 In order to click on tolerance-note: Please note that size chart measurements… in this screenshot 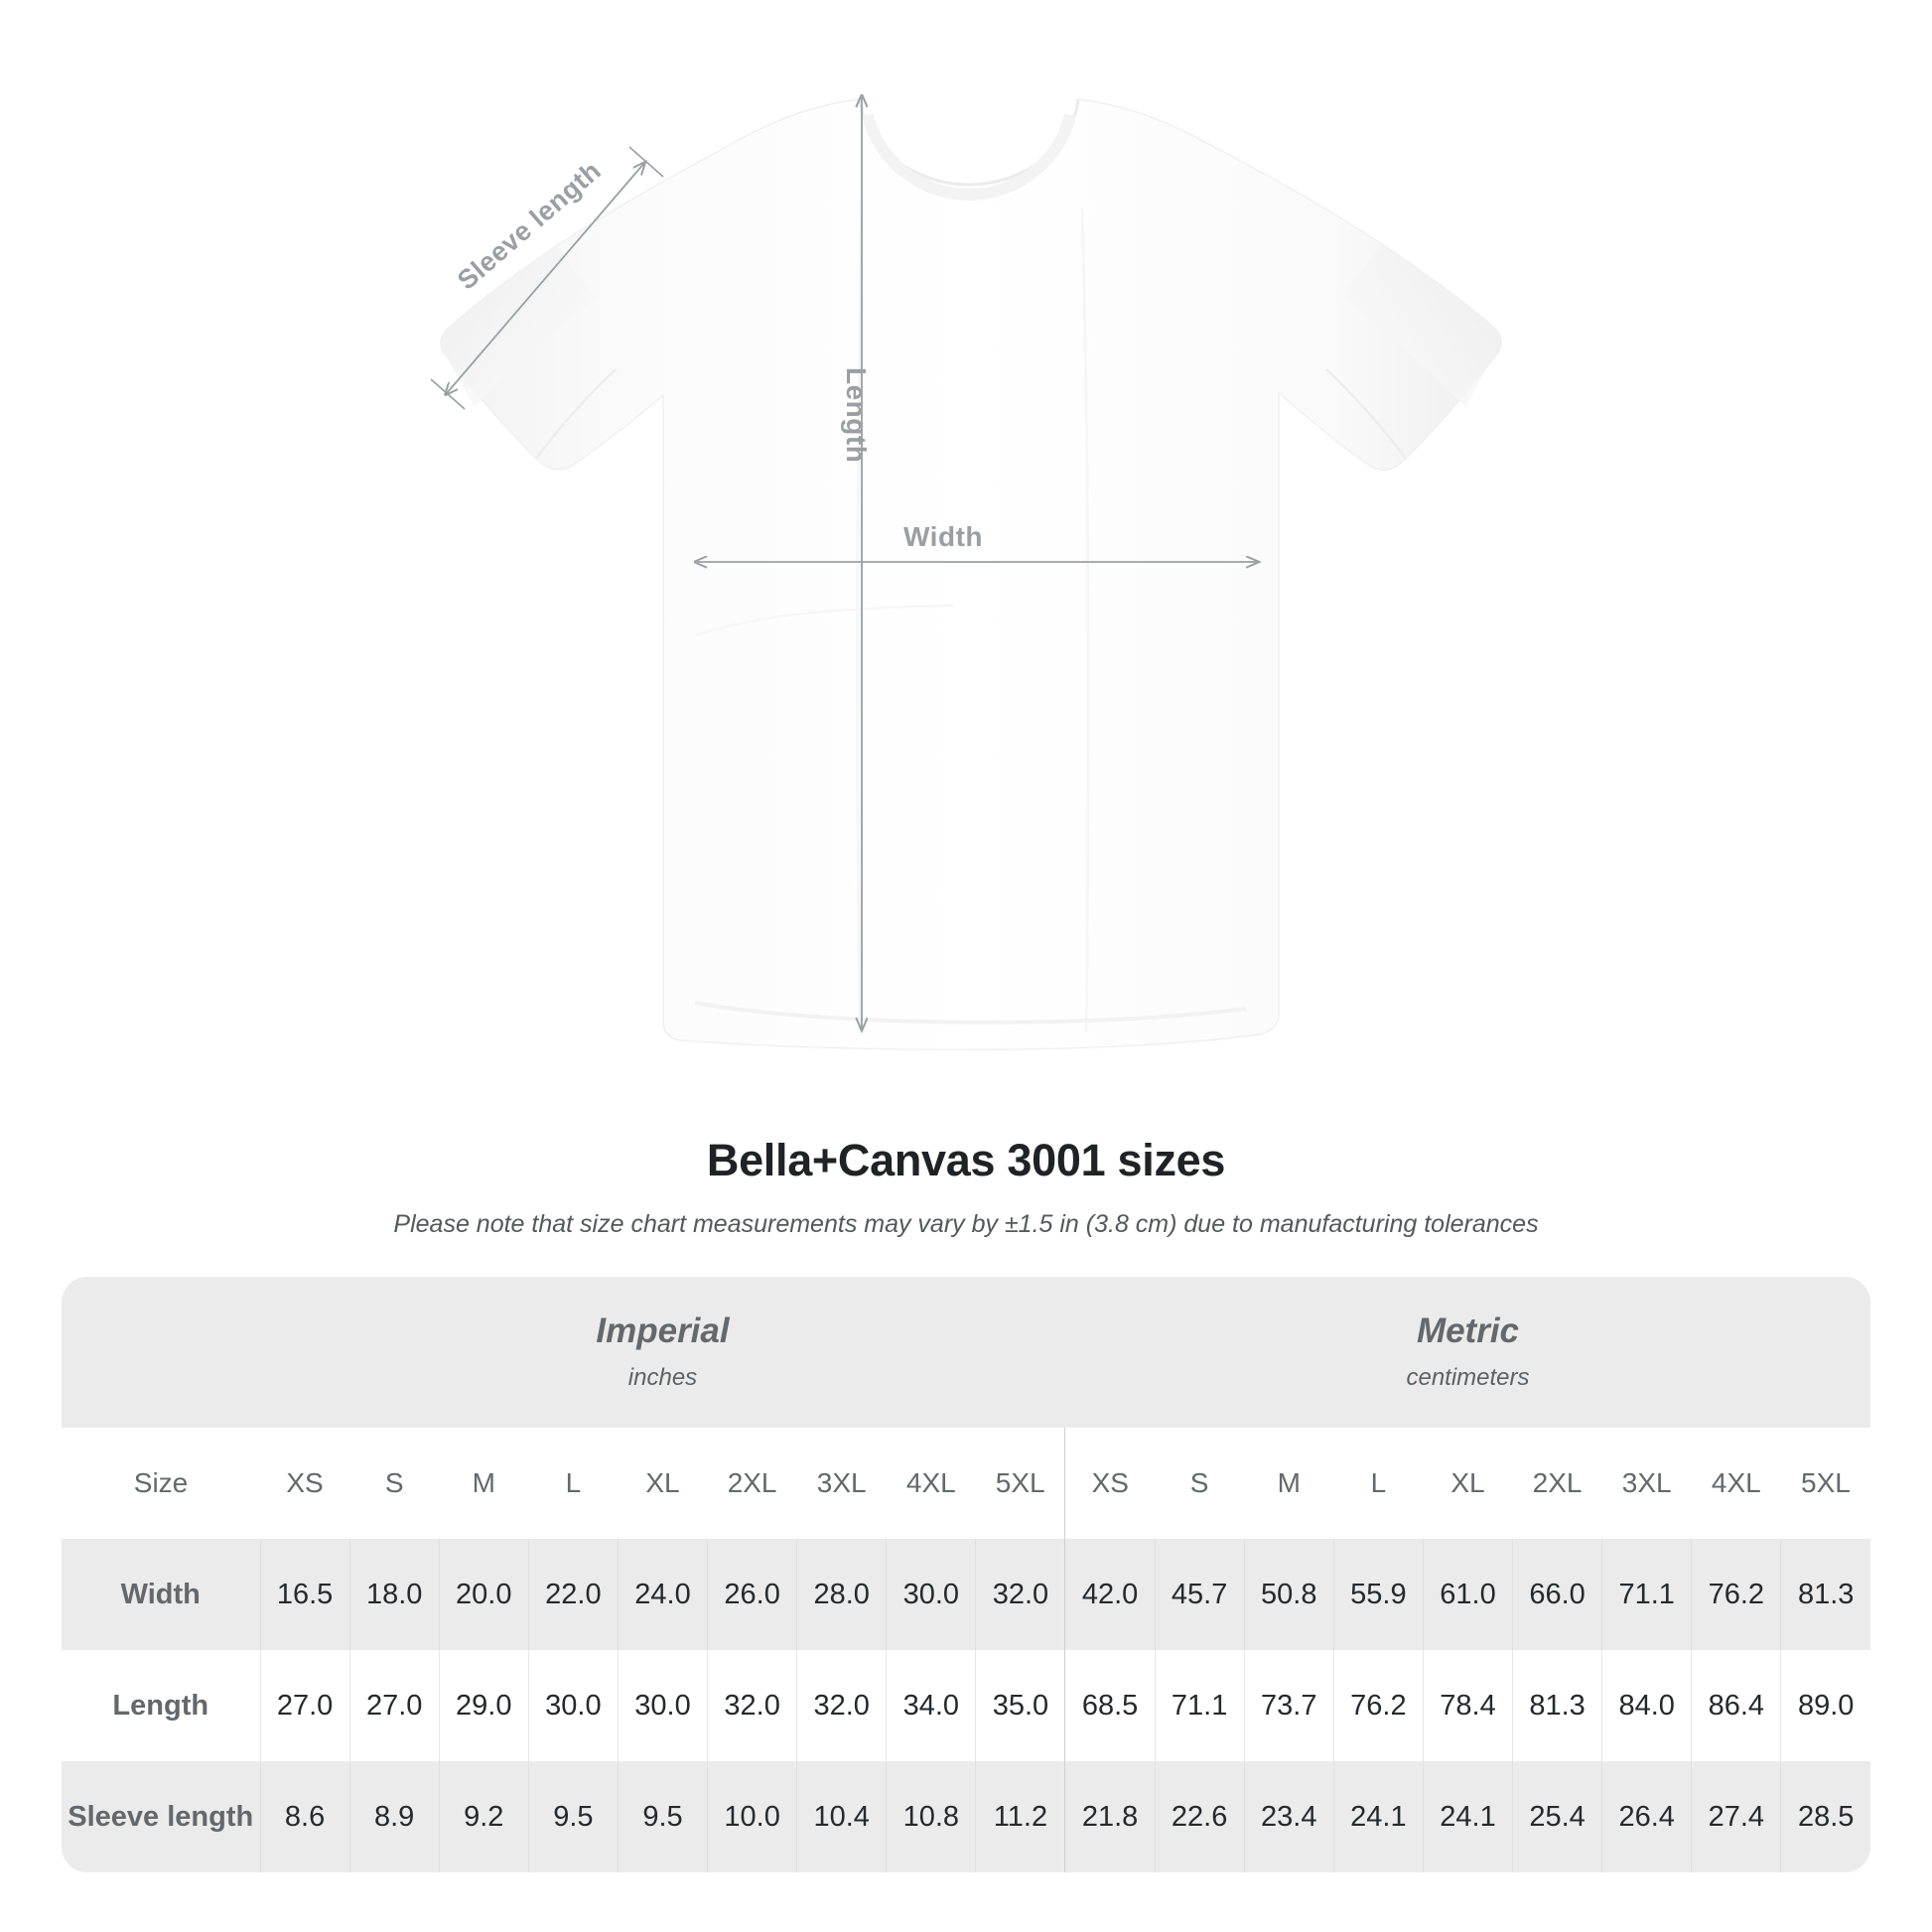, I will do `click(966, 1224)`.